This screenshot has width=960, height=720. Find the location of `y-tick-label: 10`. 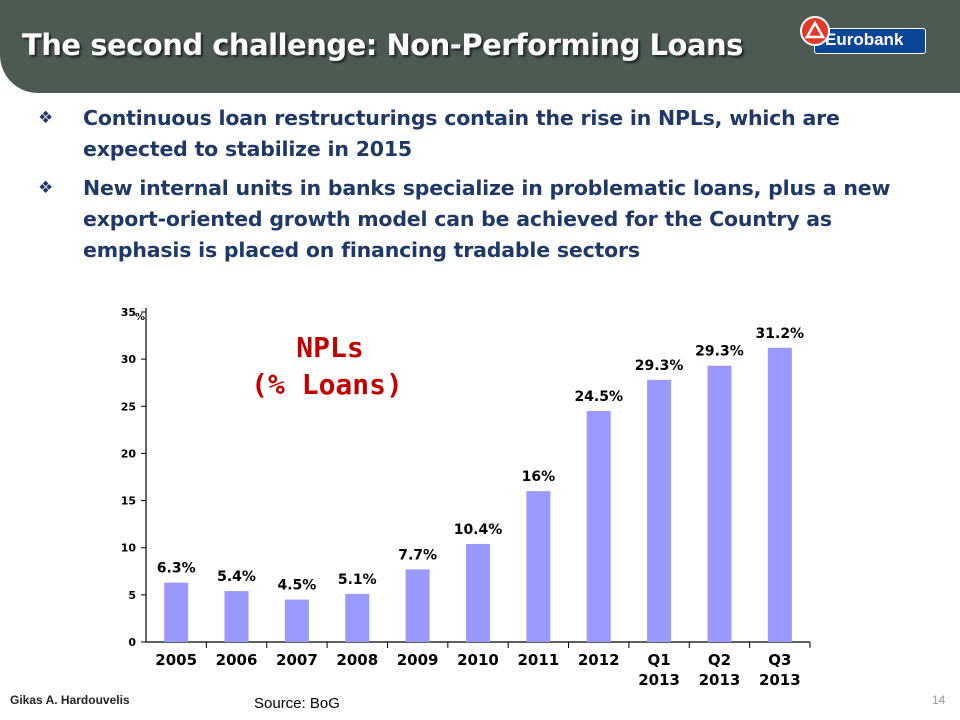

y-tick-label: 10 is located at coordinates (129, 548).